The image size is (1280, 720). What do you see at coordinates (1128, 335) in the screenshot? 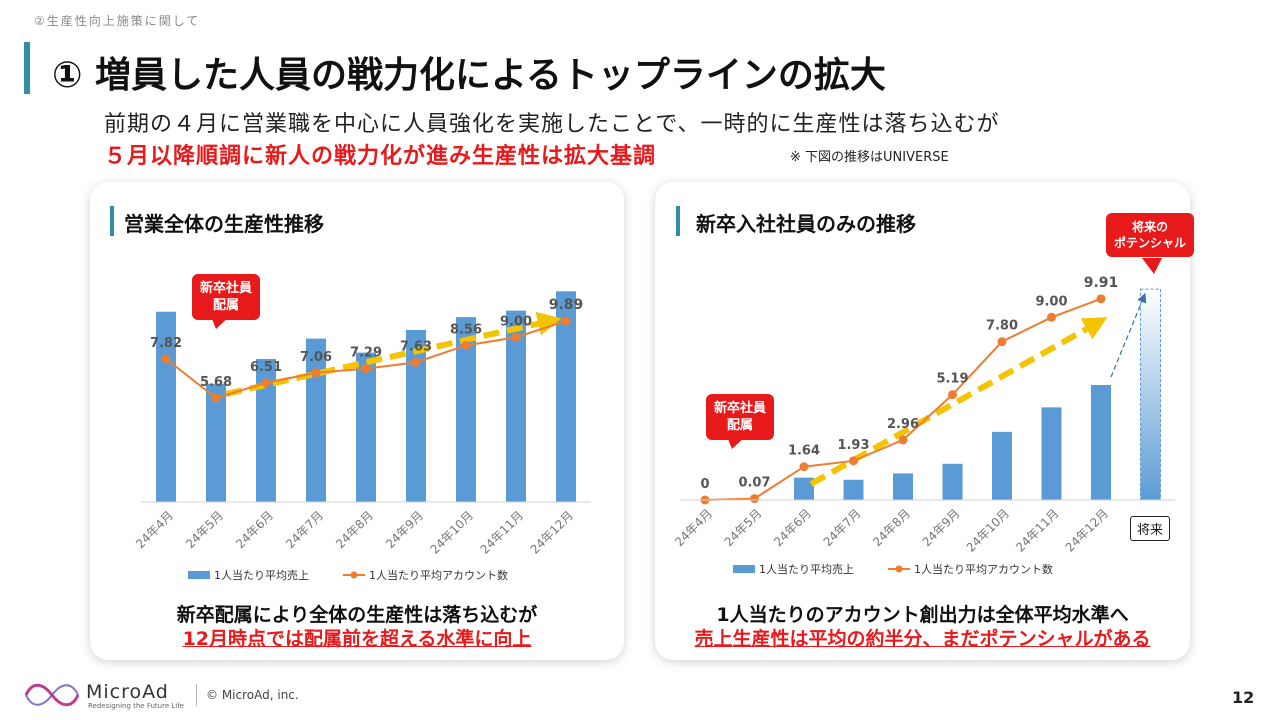
I see `future-trend-arrow` at bounding box center [1128, 335].